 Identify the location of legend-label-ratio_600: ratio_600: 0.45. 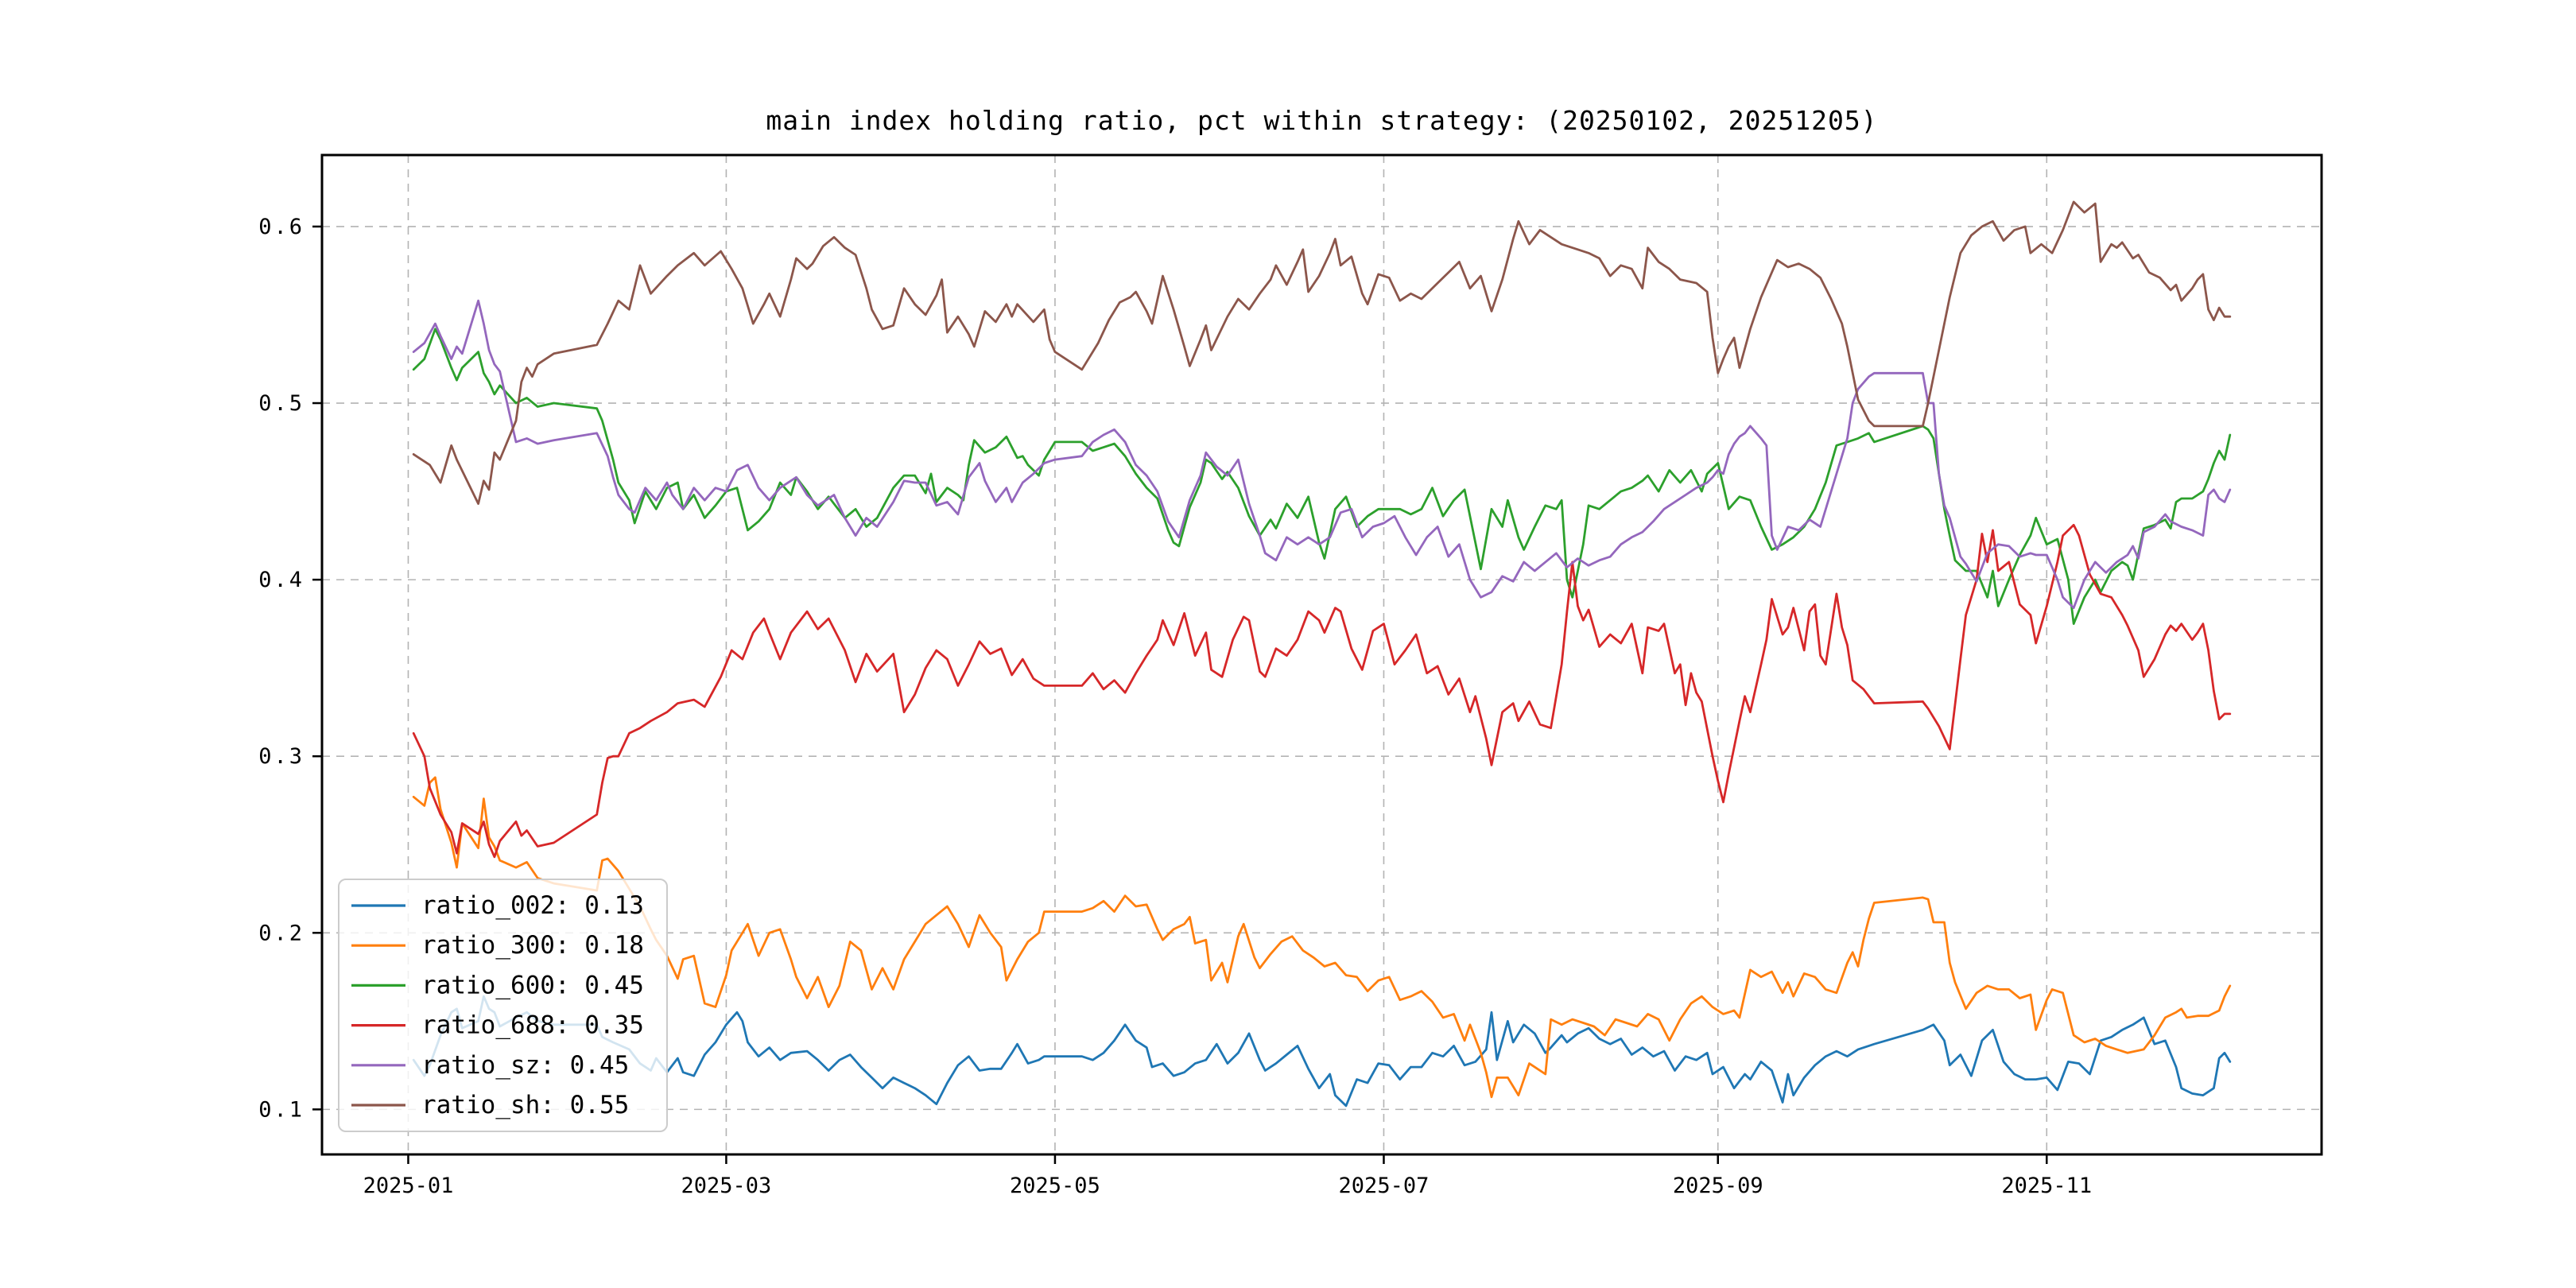
(532, 985).